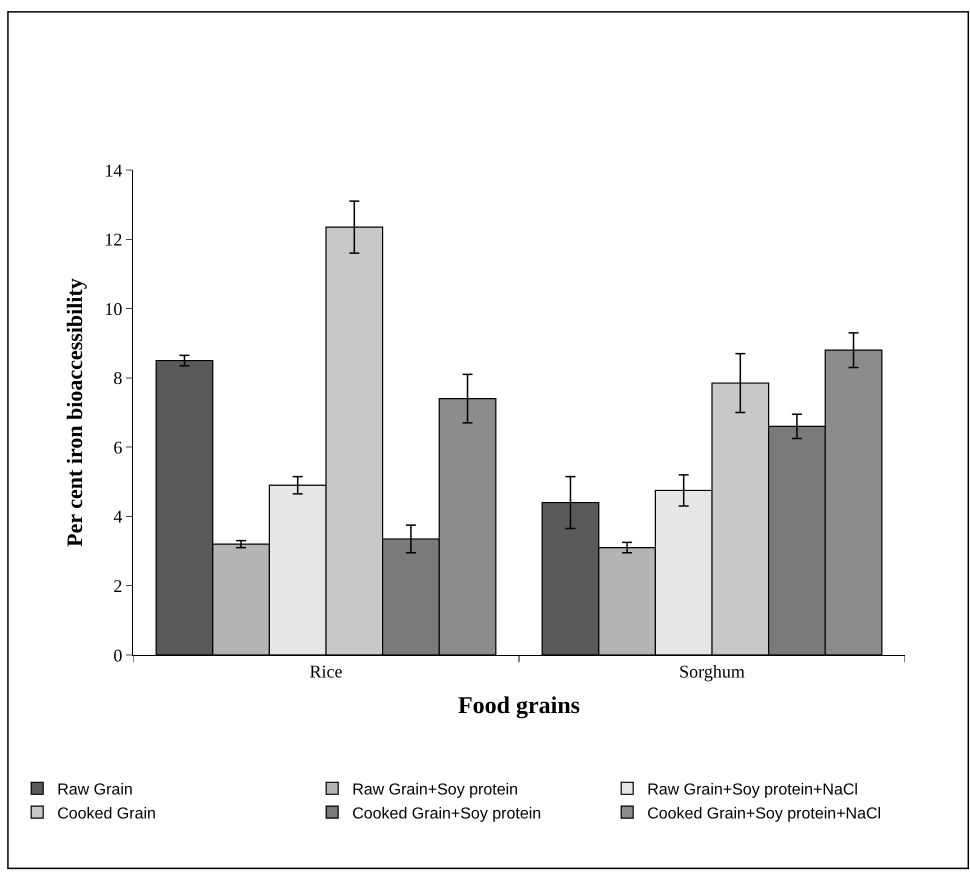 The height and width of the screenshot is (872, 970). What do you see at coordinates (117, 516) in the screenshot?
I see `y-tick-label: 4` at bounding box center [117, 516].